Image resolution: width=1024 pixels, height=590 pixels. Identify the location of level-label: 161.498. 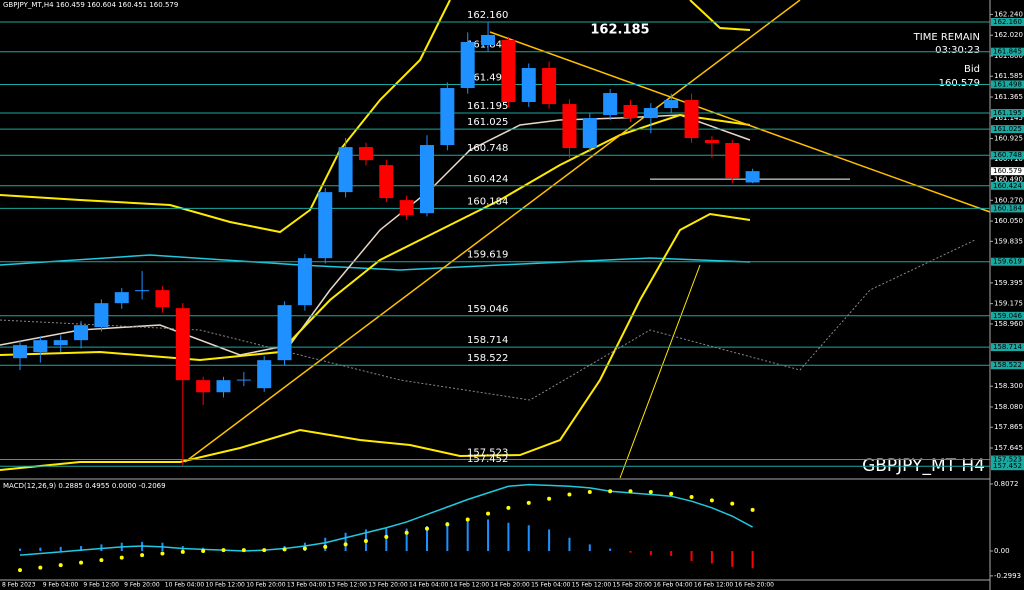
(487, 77).